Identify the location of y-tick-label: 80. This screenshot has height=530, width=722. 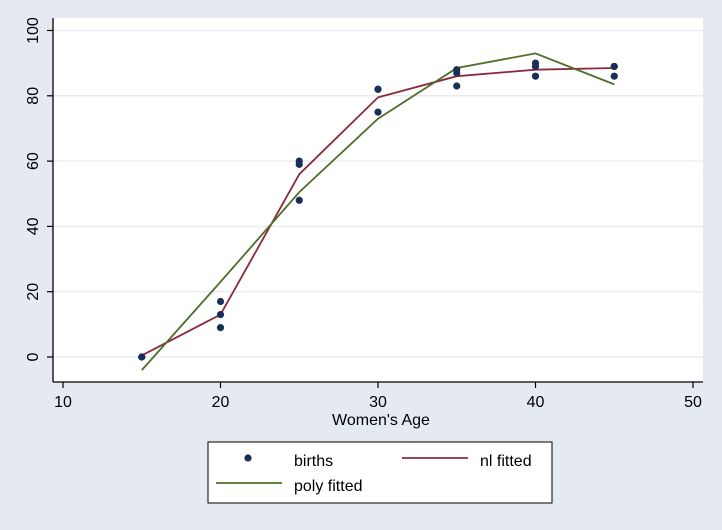
(33, 96).